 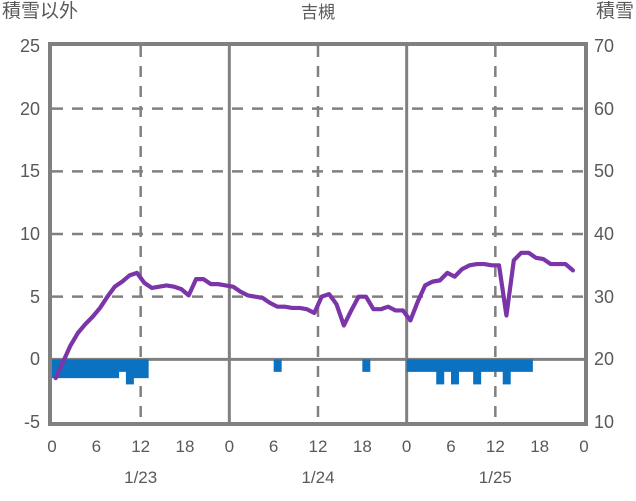 I want to click on y2-tick-label: 50, so click(x=604, y=171).